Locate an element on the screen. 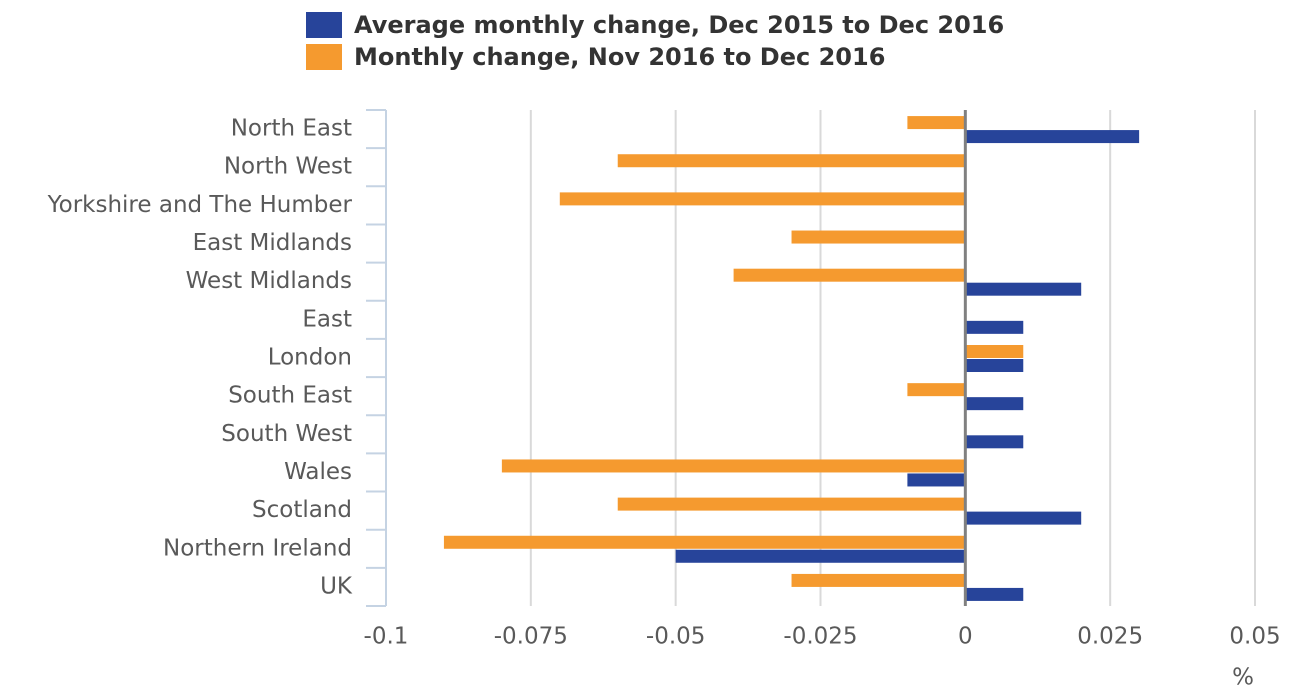  y-tick-label: North West is located at coordinates (288, 167).